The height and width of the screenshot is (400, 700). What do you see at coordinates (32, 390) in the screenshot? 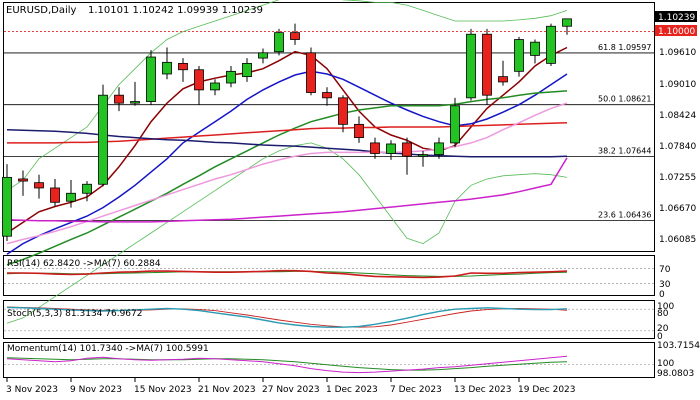
I see `date-label-0: 3 Nov 2023` at bounding box center [32, 390].